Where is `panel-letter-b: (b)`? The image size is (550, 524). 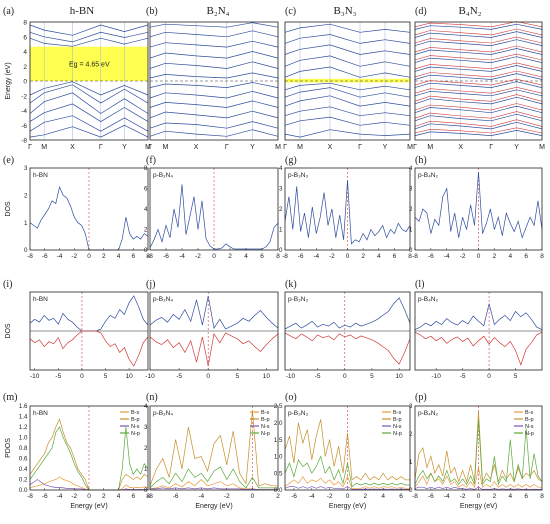 panel-letter-b: (b) is located at coordinates (152, 11).